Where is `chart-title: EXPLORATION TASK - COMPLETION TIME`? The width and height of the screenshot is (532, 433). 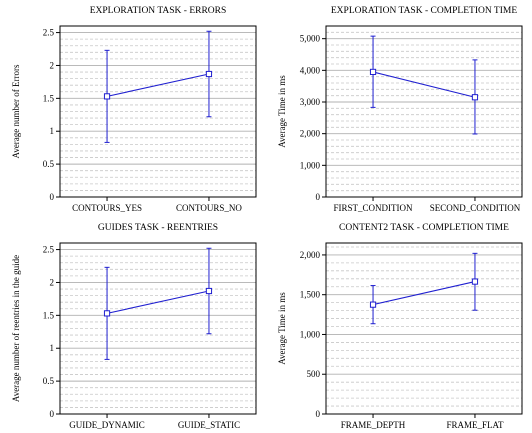 chart-title: EXPLORATION TASK - COMPLETION TIME is located at coordinates (424, 11).